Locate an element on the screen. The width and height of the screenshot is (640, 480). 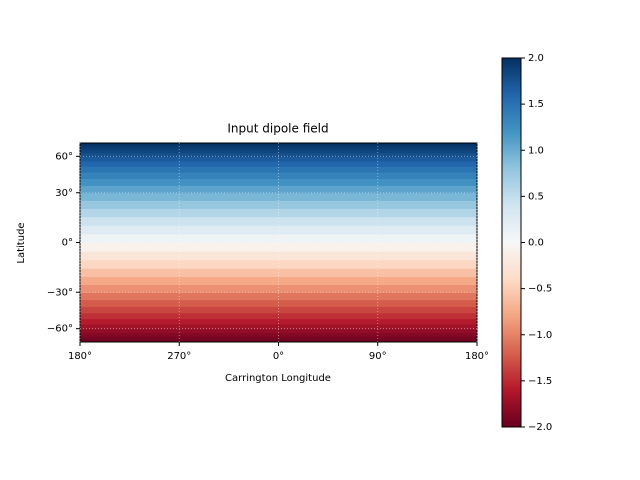
colorbar-tick-label: −2.0 is located at coordinates (540, 427).